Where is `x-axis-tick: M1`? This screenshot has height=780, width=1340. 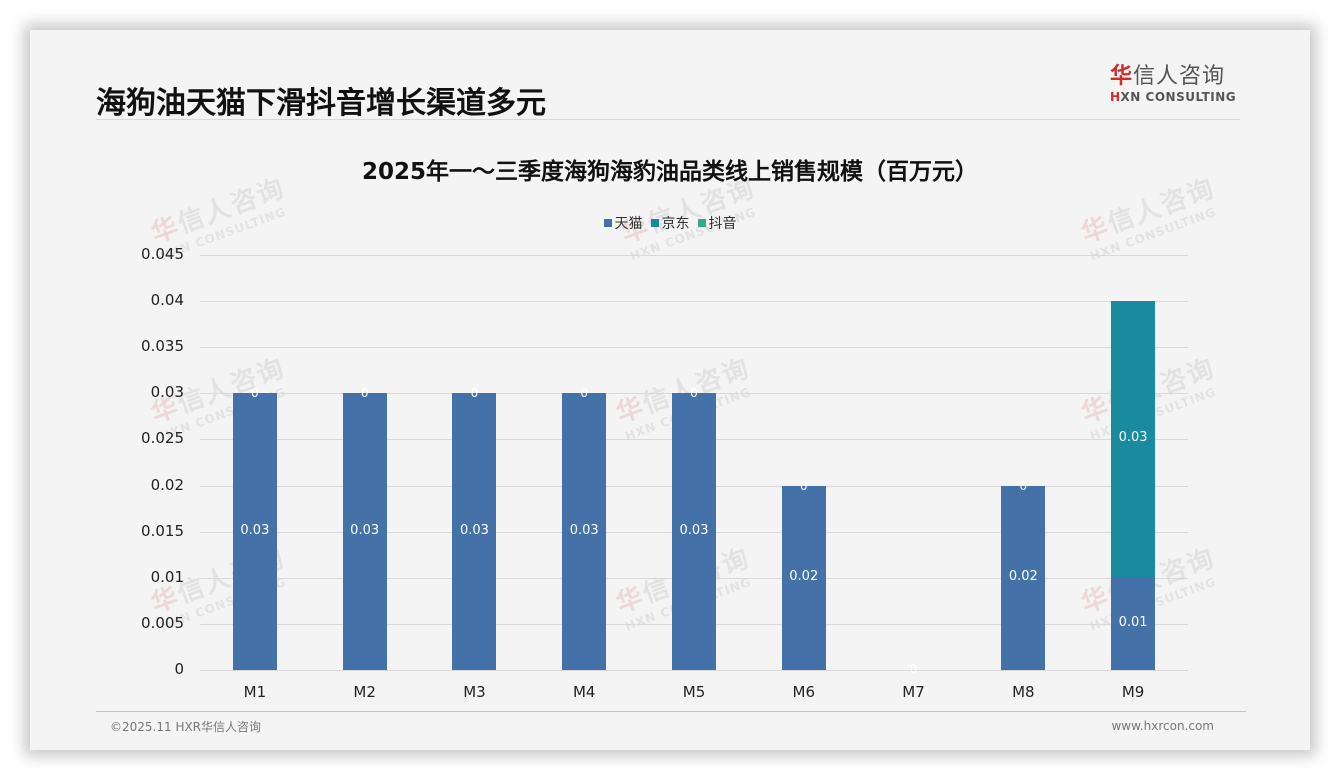
x-axis-tick: M1 is located at coordinates (255, 692).